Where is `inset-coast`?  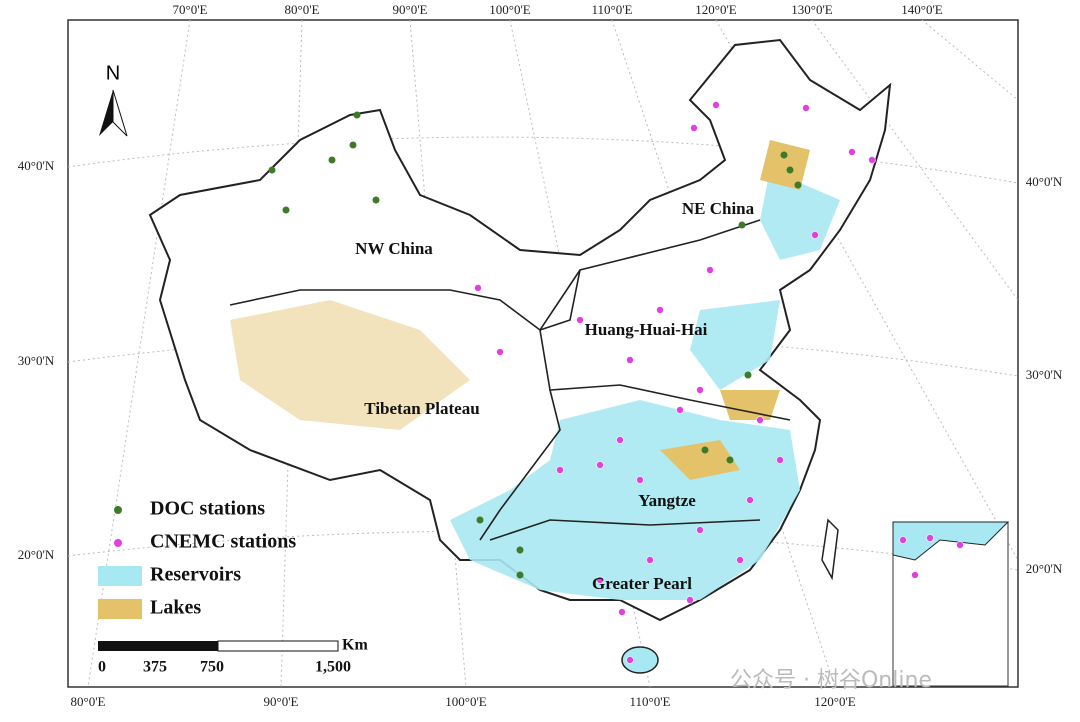 inset-coast is located at coordinates (951, 541).